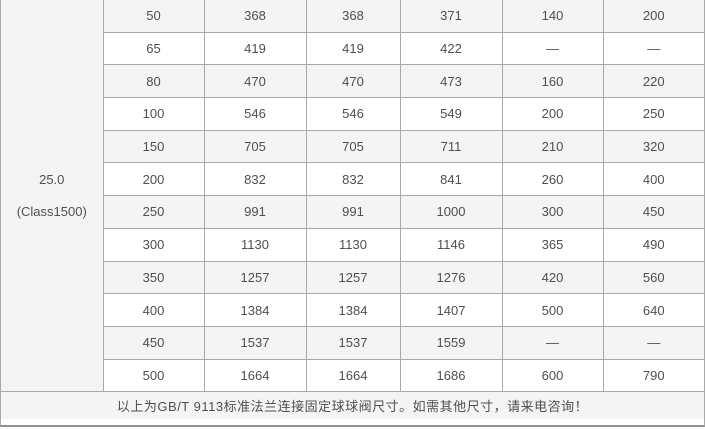 The image size is (705, 430). What do you see at coordinates (653, 146) in the screenshot?
I see `table-cell: 320` at bounding box center [653, 146].